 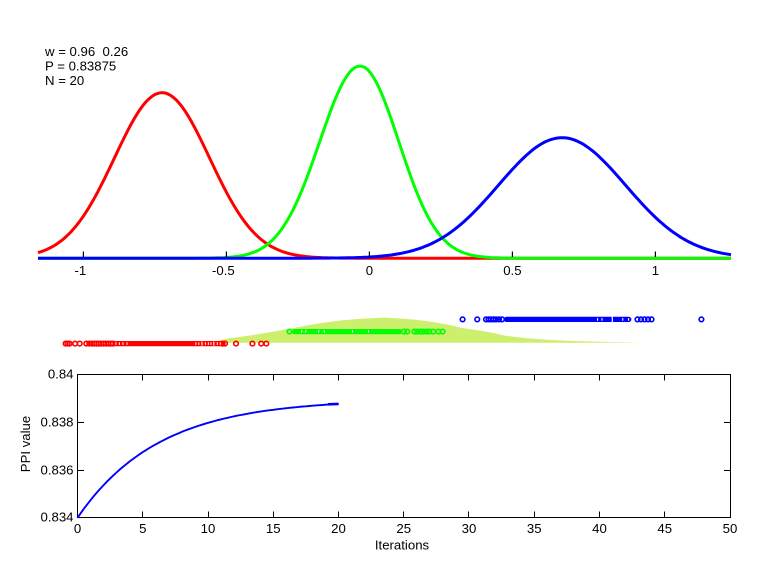 I want to click on svg-text: 25, so click(x=403, y=528).